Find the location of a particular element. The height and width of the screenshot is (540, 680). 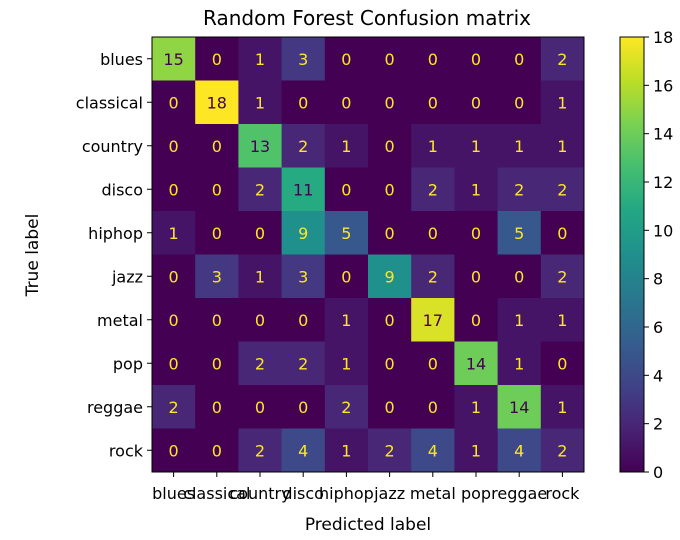

x-tick-label: rock is located at coordinates (562, 493).